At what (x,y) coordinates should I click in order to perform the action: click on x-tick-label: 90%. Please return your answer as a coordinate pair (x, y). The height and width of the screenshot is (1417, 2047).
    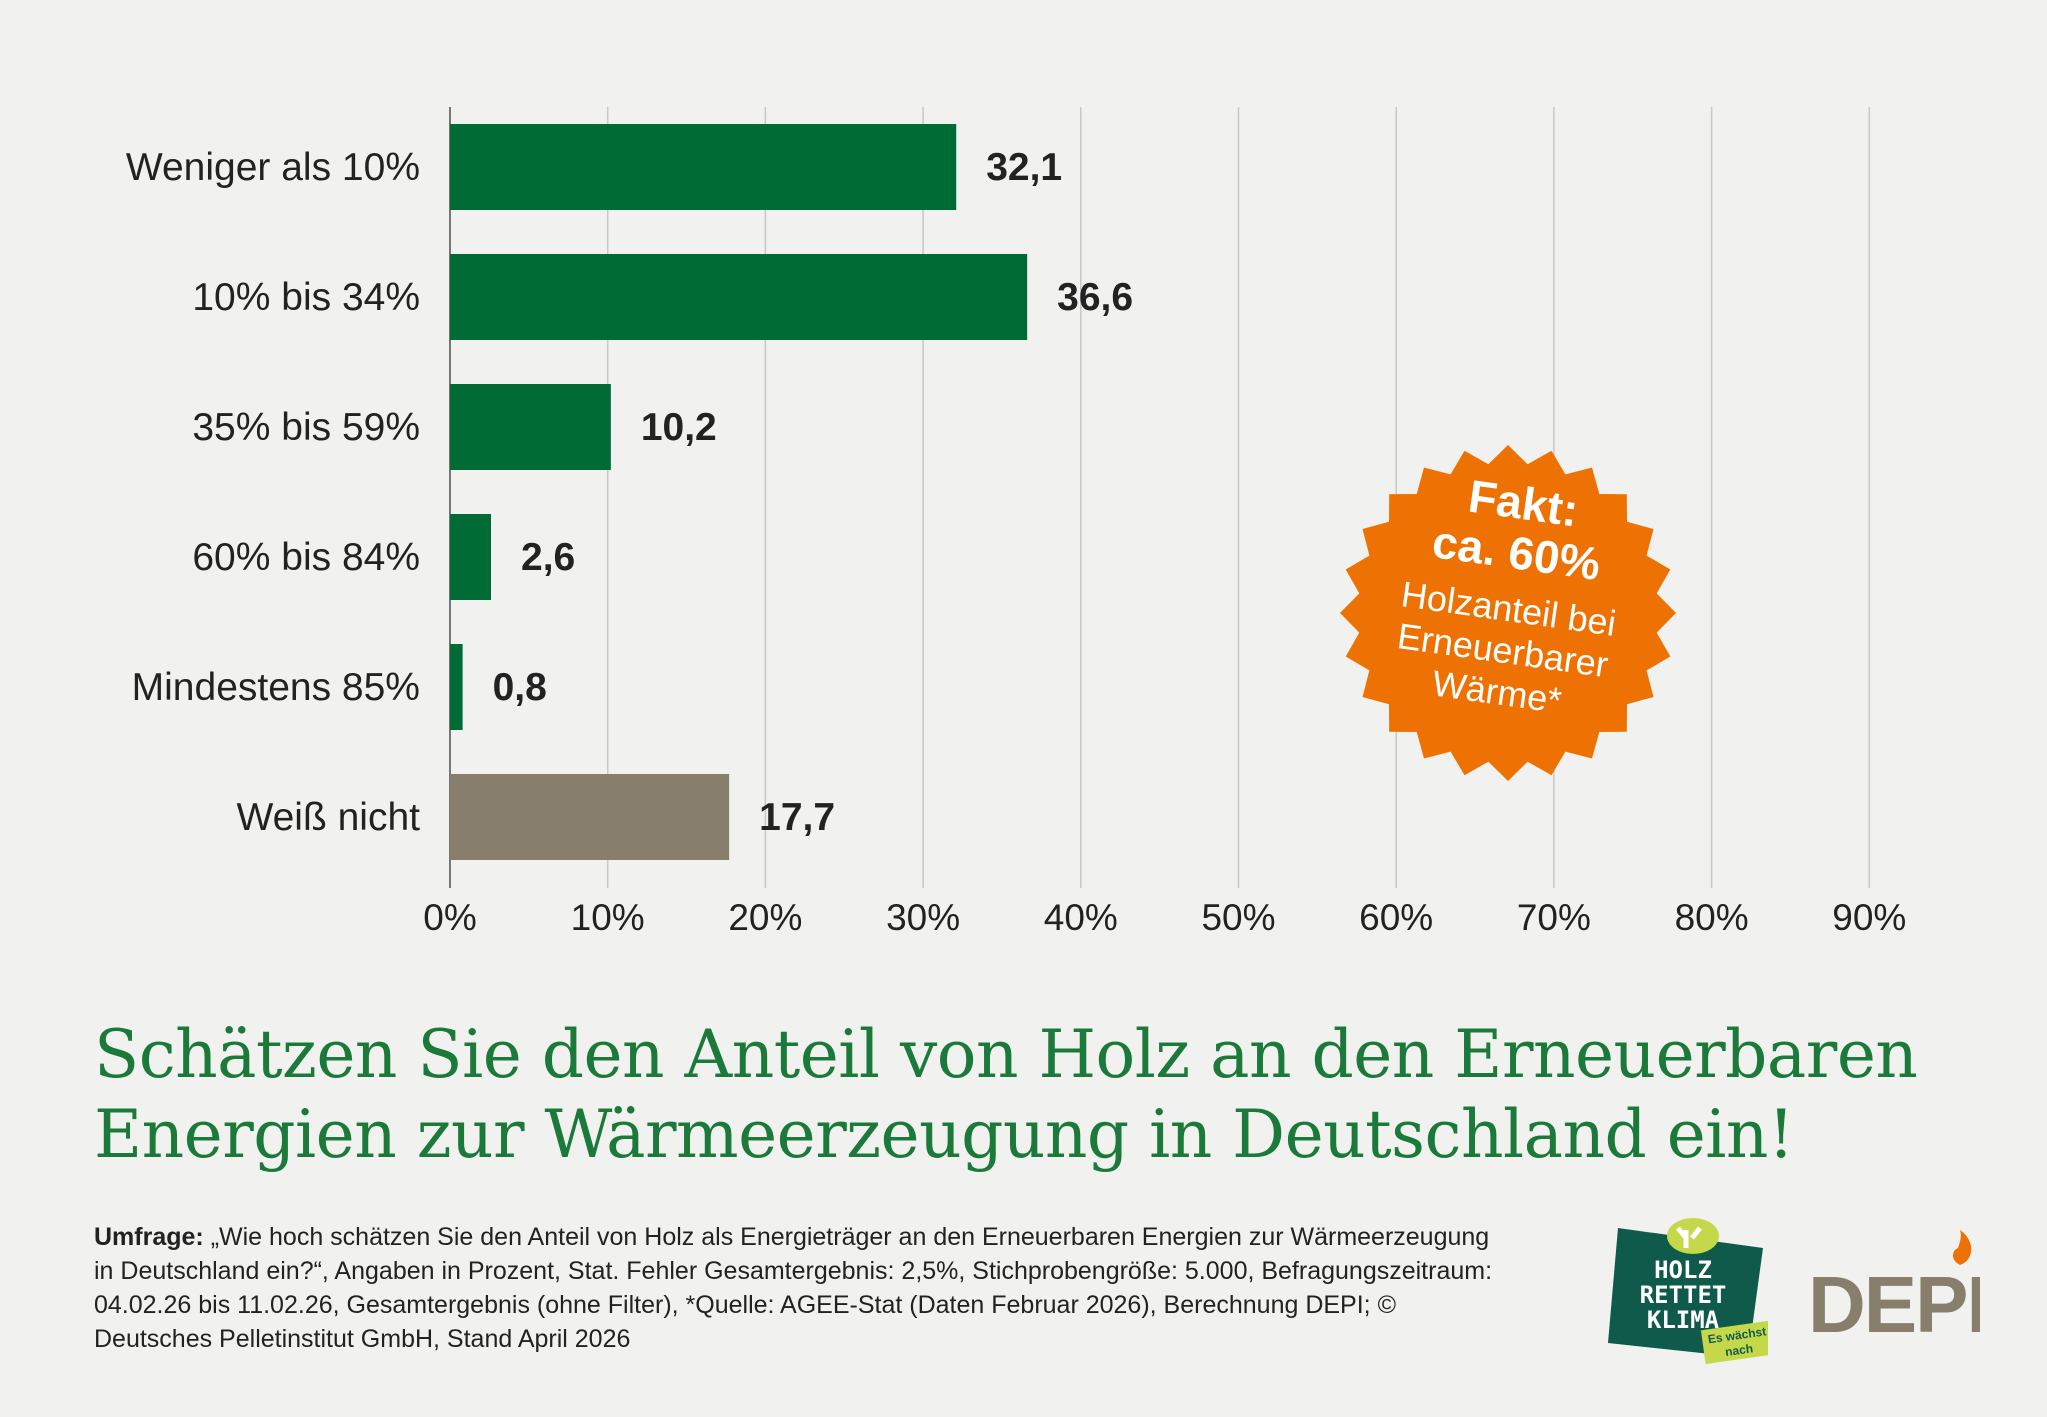
    Looking at the image, I should click on (1869, 917).